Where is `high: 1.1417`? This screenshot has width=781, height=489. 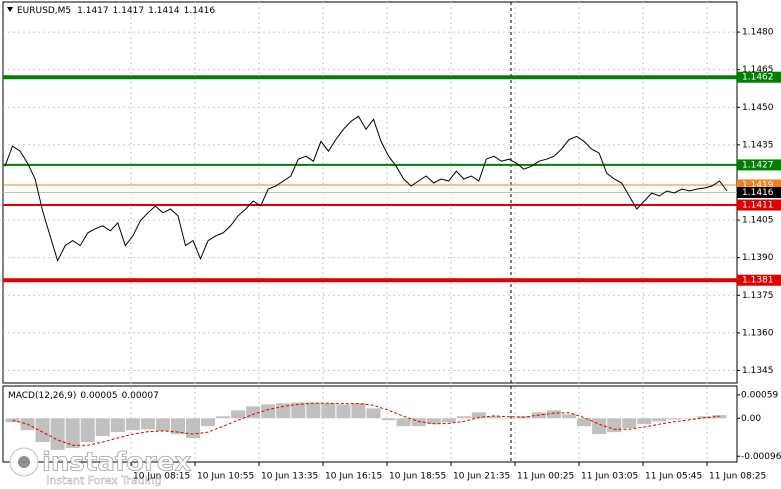
high: 1.1417 is located at coordinates (129, 11).